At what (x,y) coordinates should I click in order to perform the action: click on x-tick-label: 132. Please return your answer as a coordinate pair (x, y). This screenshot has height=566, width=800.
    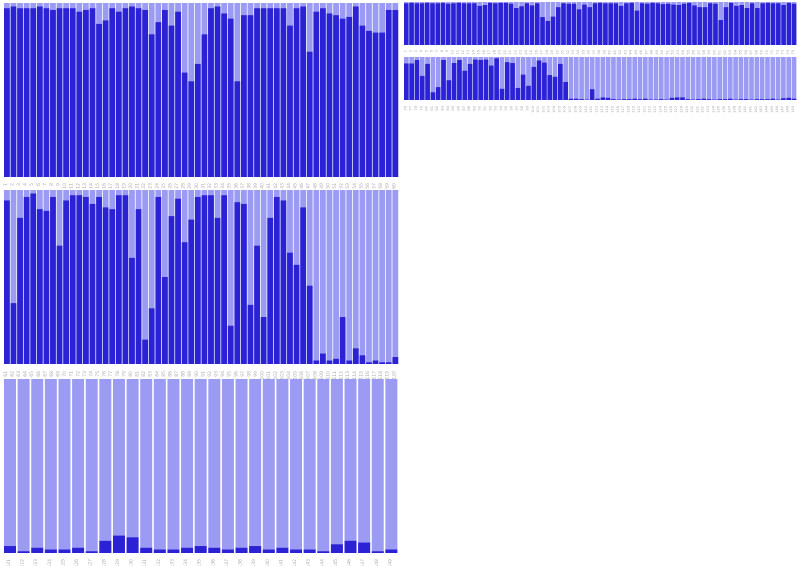
    Looking at the image, I should click on (703, 109).